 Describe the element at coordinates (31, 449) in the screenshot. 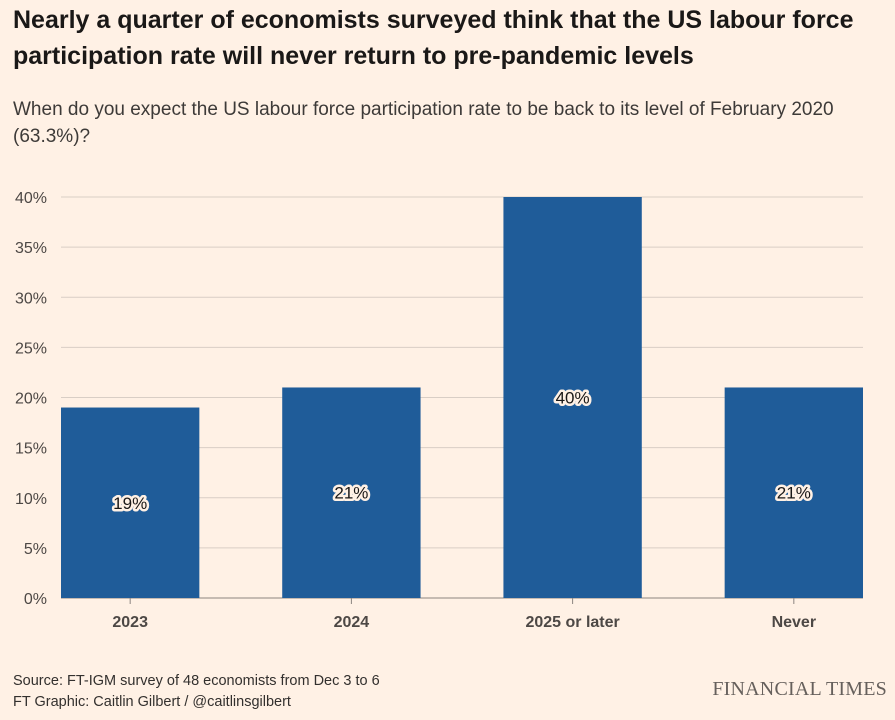

I see `y-tick-label: 15%` at that location.